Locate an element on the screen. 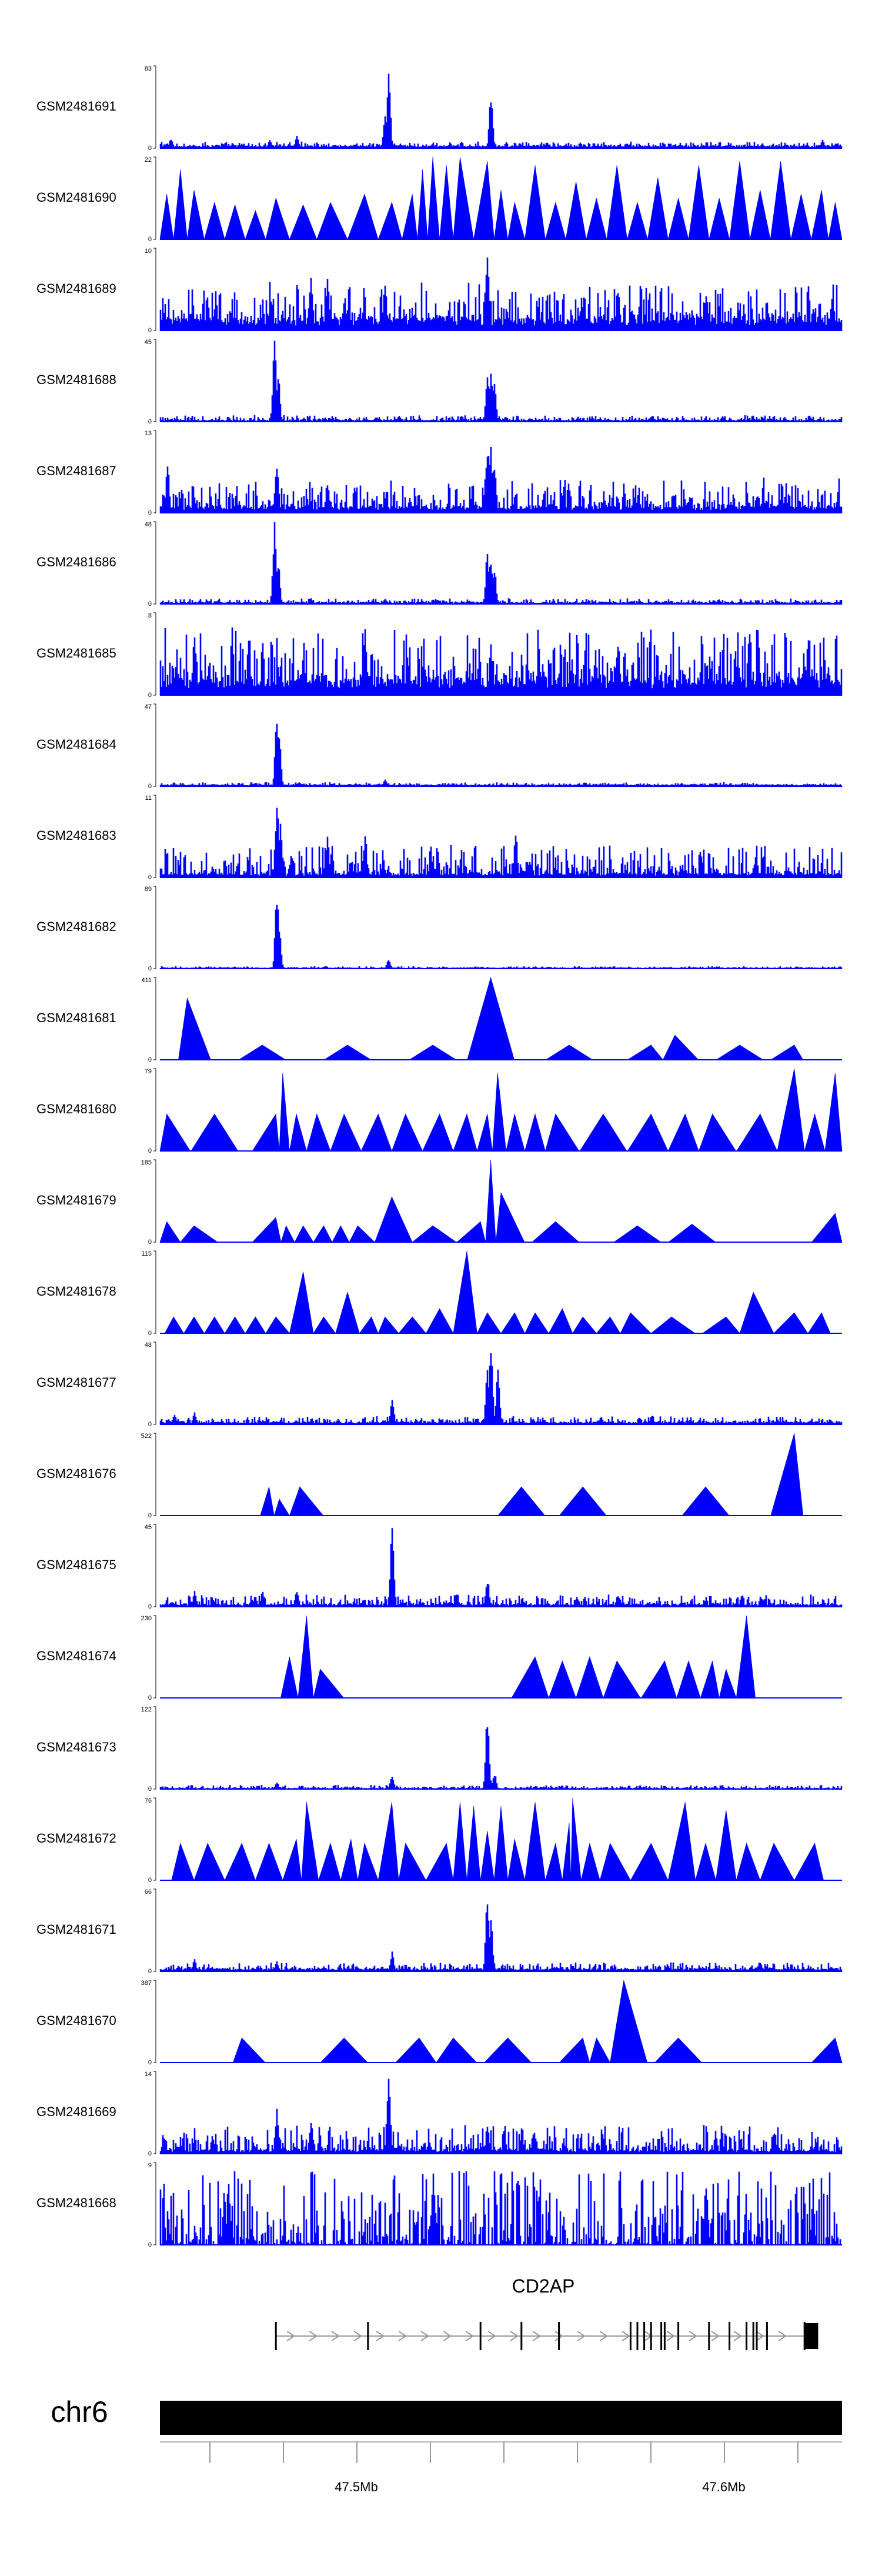  track-GSM2481672: GSM2481672 76 0 is located at coordinates (439, 1840).